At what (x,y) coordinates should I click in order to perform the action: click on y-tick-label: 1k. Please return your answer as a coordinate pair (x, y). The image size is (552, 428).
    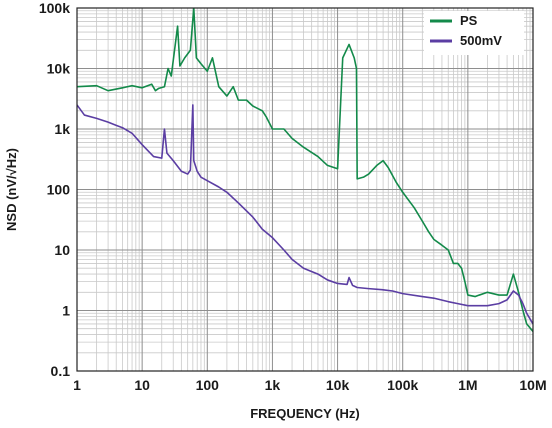
    Looking at the image, I should click on (62, 129).